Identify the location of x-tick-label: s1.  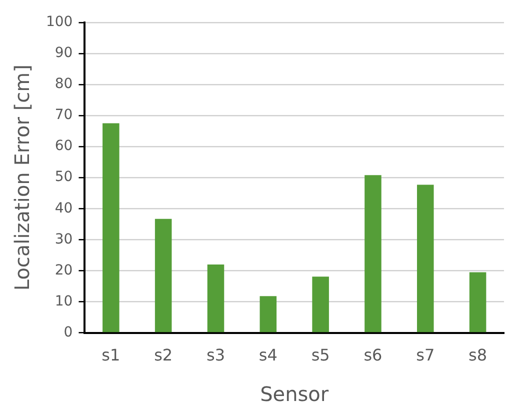
(111, 355).